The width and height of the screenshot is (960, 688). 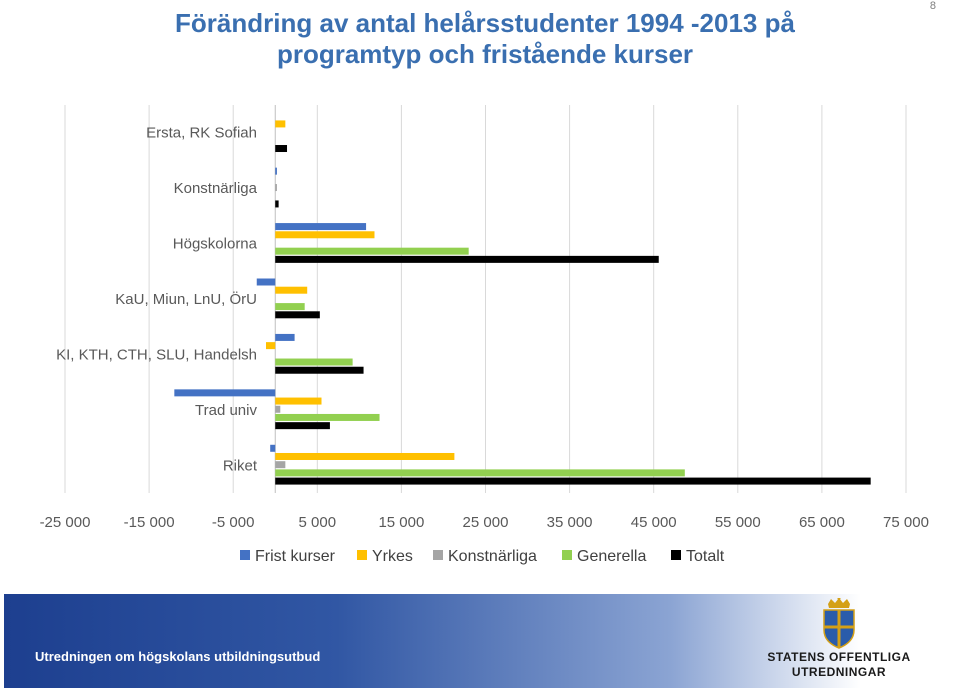 I want to click on logo-text-line1: STATENS OFFENTLIGA, so click(x=839, y=657).